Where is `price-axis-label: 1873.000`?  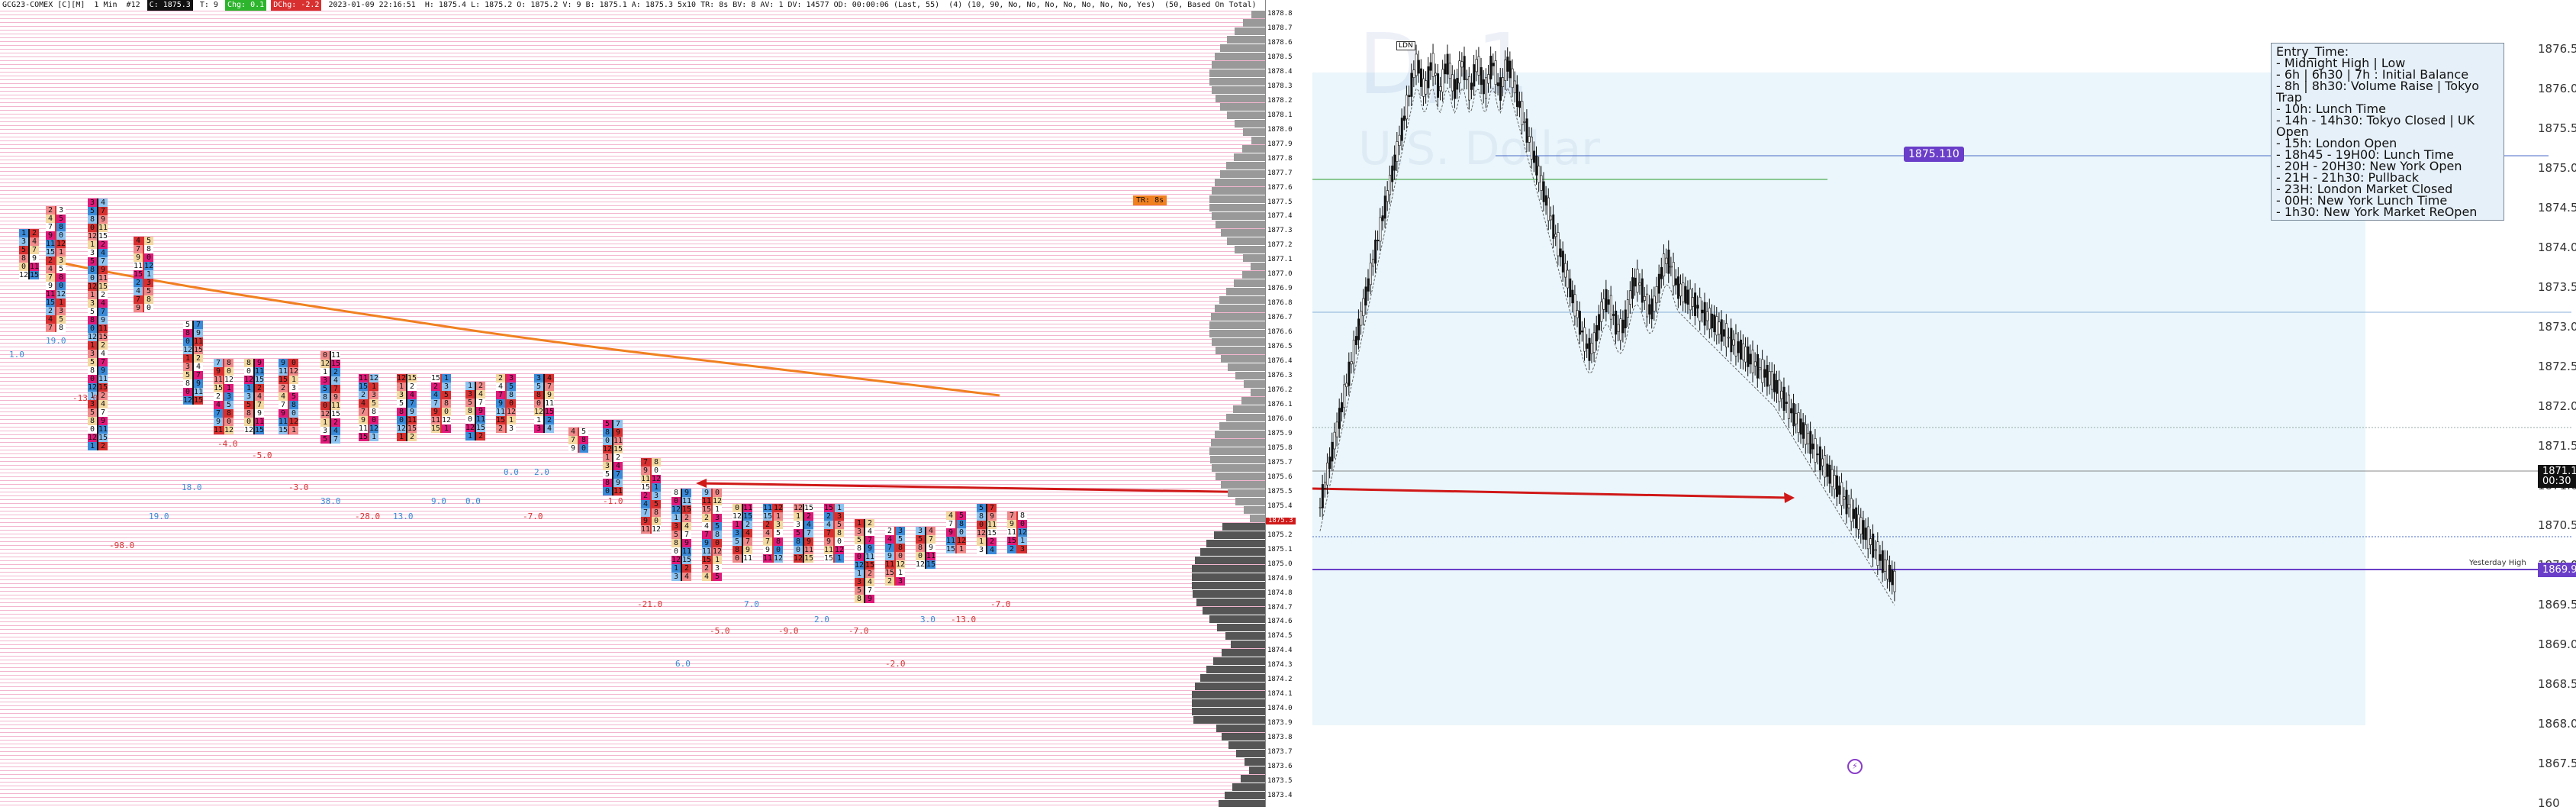
price-axis-label: 1873.000 is located at coordinates (2557, 327).